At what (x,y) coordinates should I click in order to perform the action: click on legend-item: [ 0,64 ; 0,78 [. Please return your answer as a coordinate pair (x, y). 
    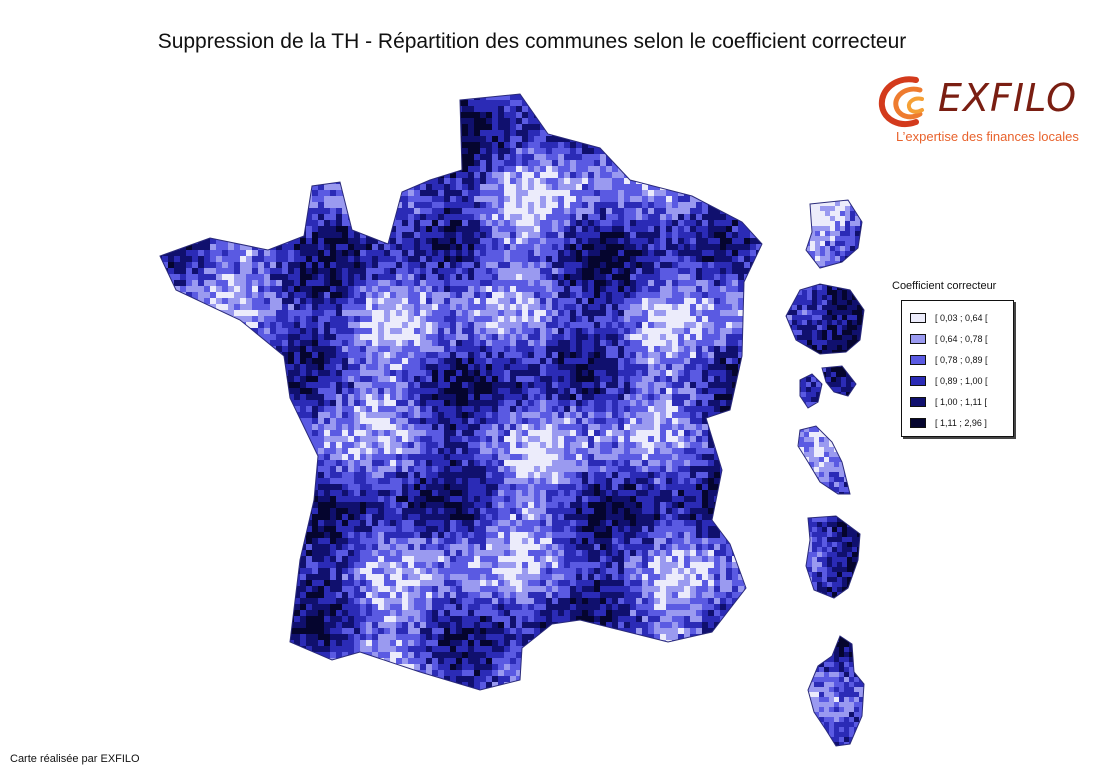
    Looking at the image, I should click on (958, 338).